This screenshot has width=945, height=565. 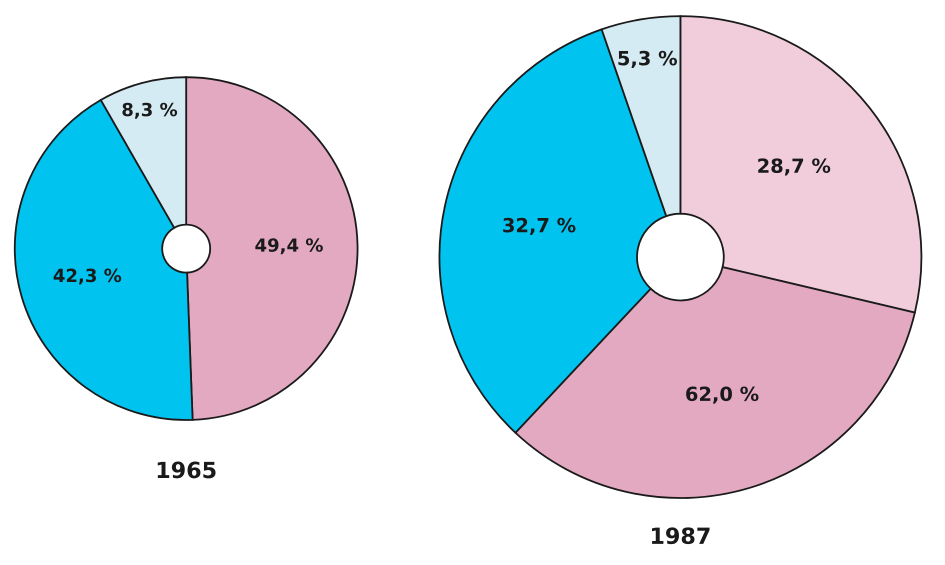 I want to click on data-label: 32,7 %, so click(x=539, y=226).